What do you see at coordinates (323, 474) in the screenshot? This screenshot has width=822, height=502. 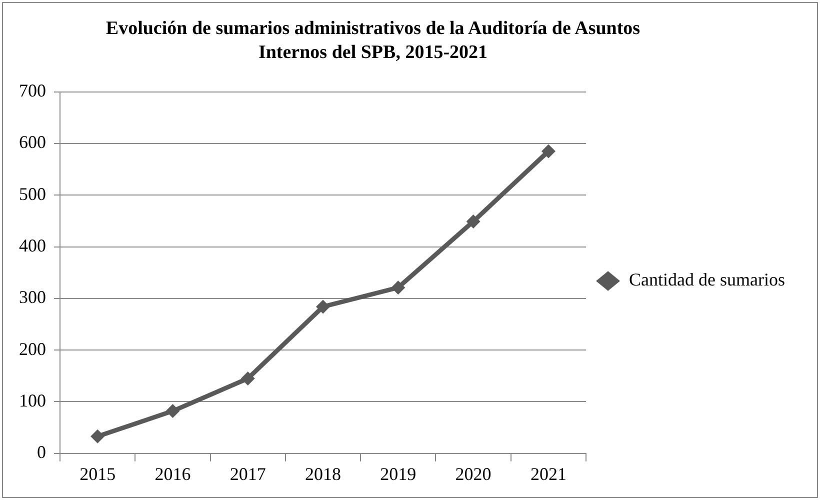 I see `x-tick-label: 2018` at bounding box center [323, 474].